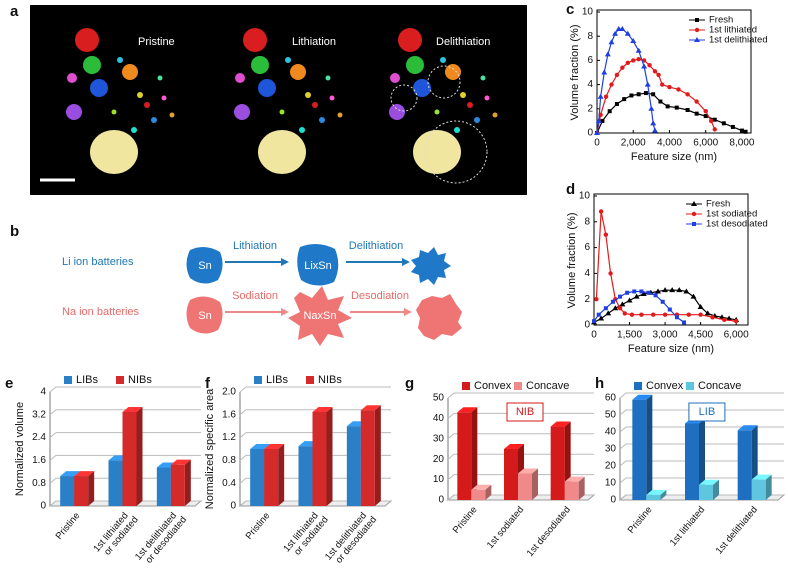  Describe the element at coordinates (640, 519) in the screenshot. I see `x-tick-label: Pristine` at that location.